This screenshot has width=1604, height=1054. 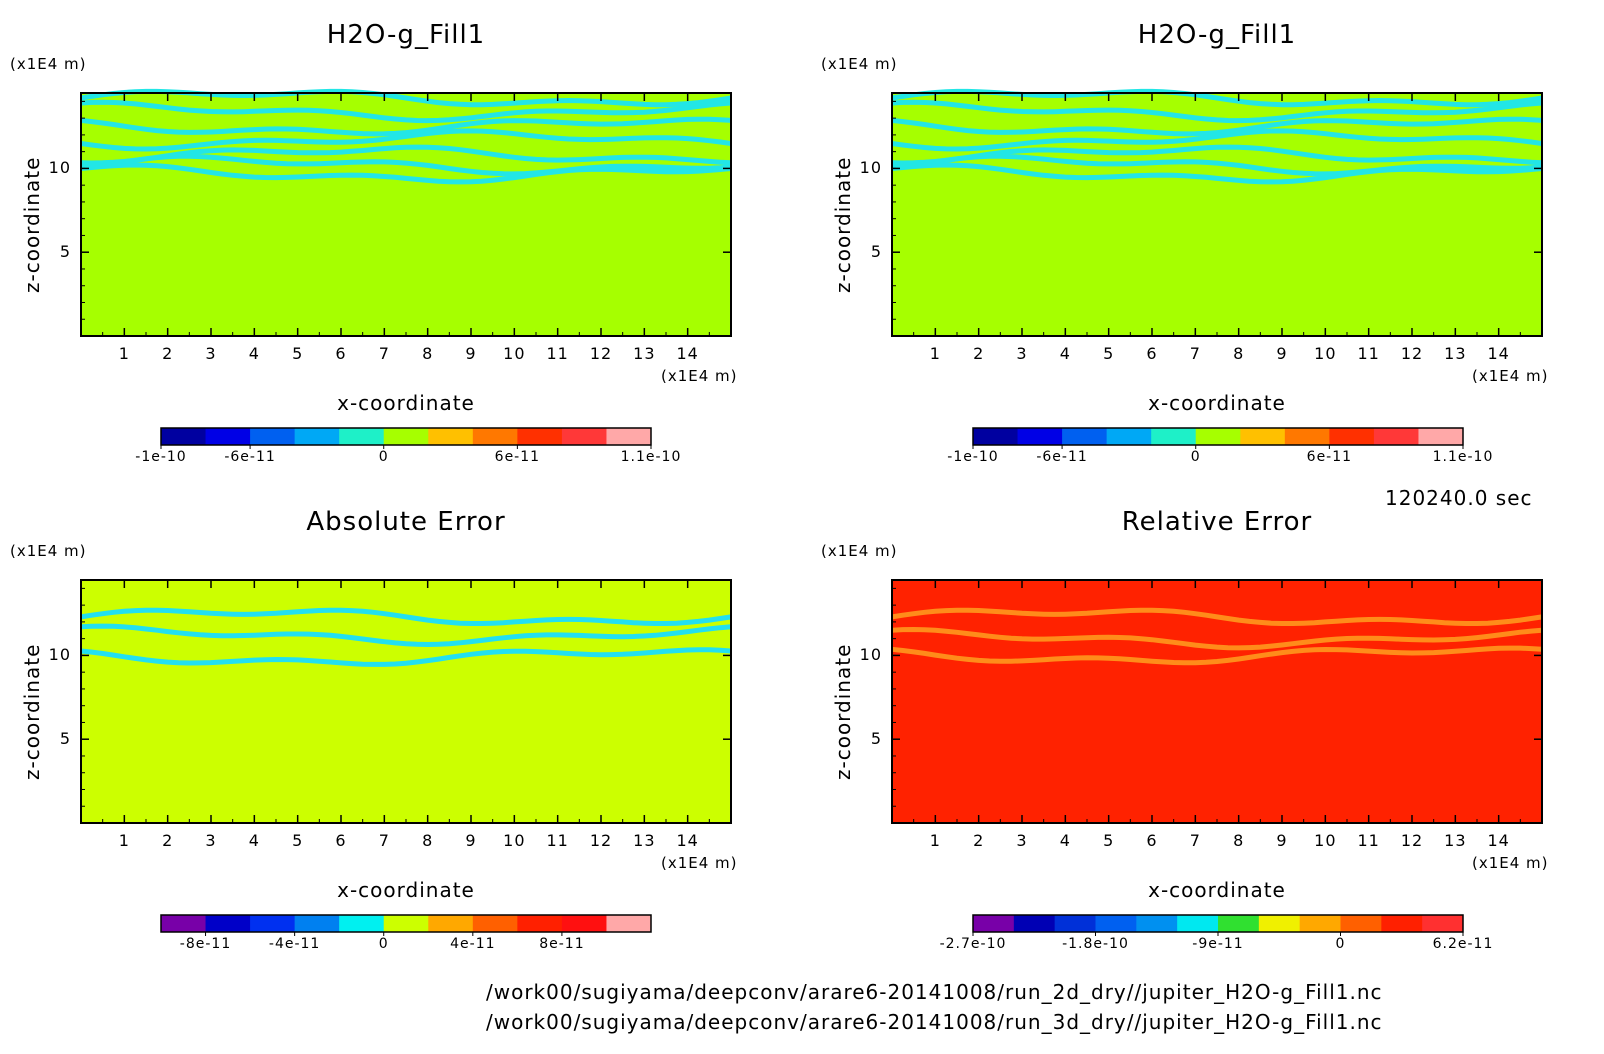 I want to click on colorbar-label: -2.7e-10, so click(x=973, y=944).